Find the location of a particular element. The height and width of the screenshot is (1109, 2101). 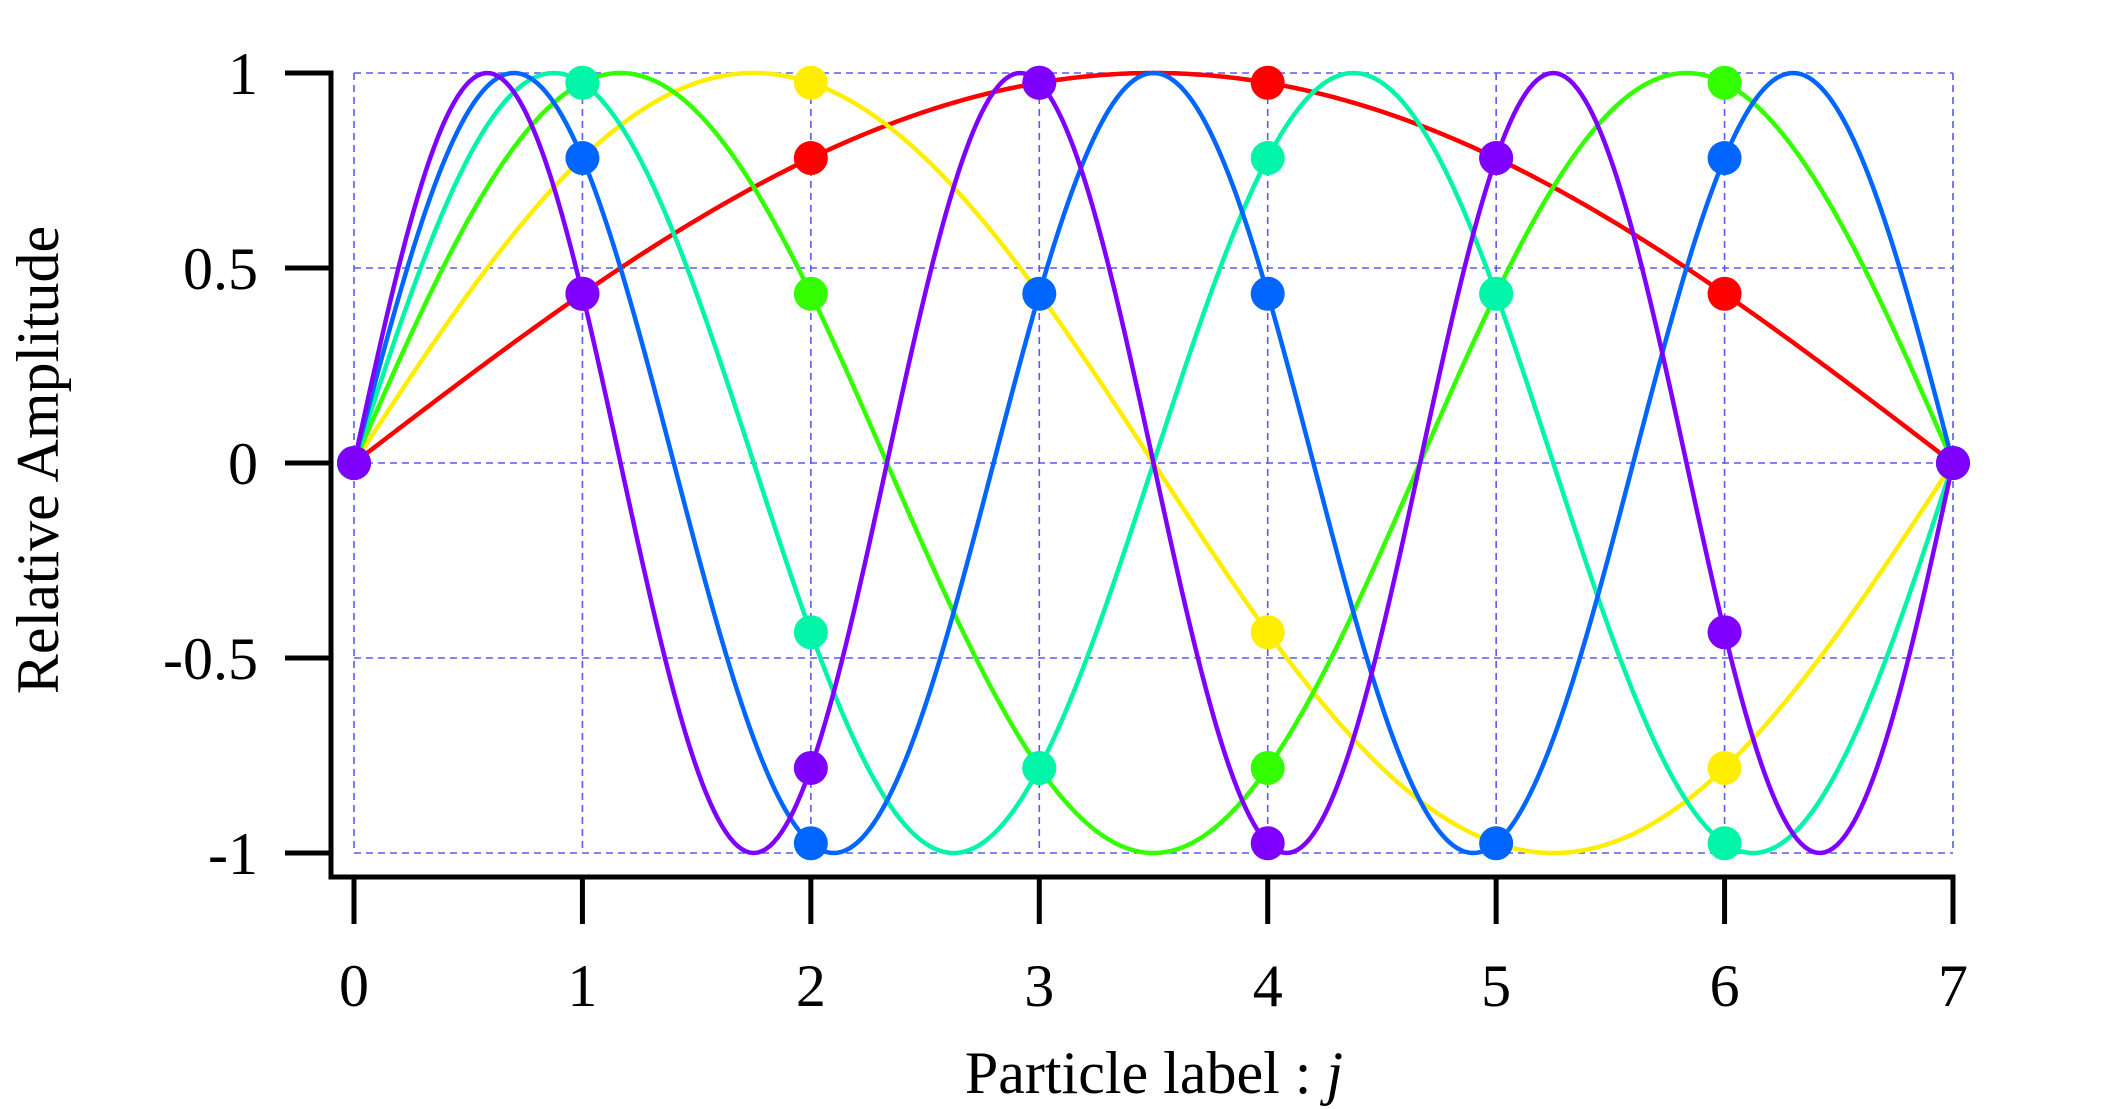

x-tick-label: 7 is located at coordinates (1953, 986).